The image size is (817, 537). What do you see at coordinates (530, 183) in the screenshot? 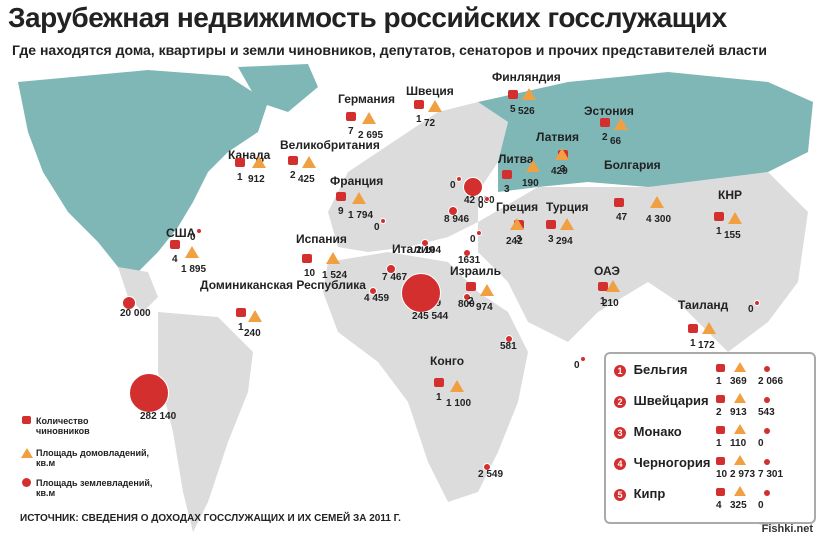
I see `houses-area: 190` at bounding box center [530, 183].